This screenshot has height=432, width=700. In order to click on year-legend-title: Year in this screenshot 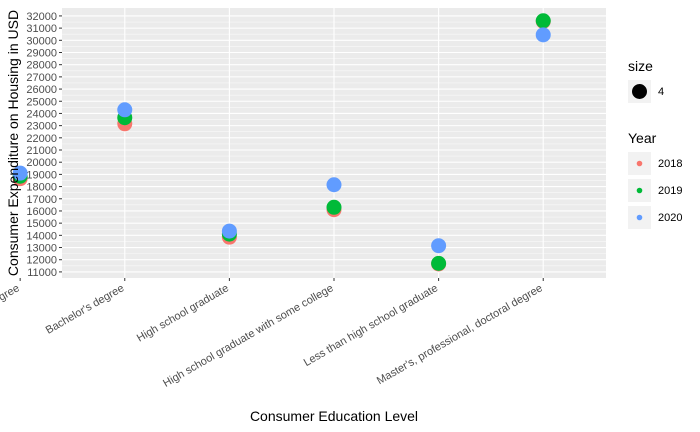, I will do `click(642, 138)`.